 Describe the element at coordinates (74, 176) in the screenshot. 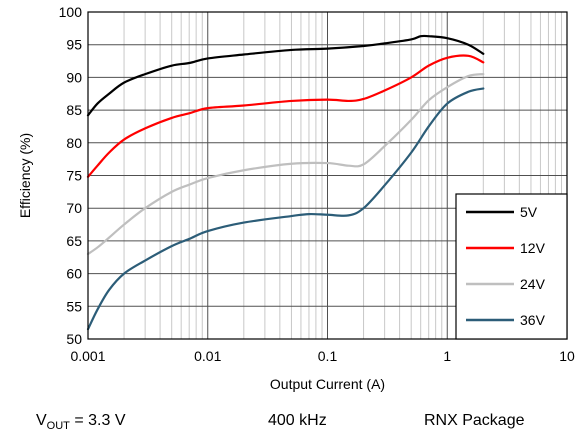

I see `y-tick-label: 75` at that location.